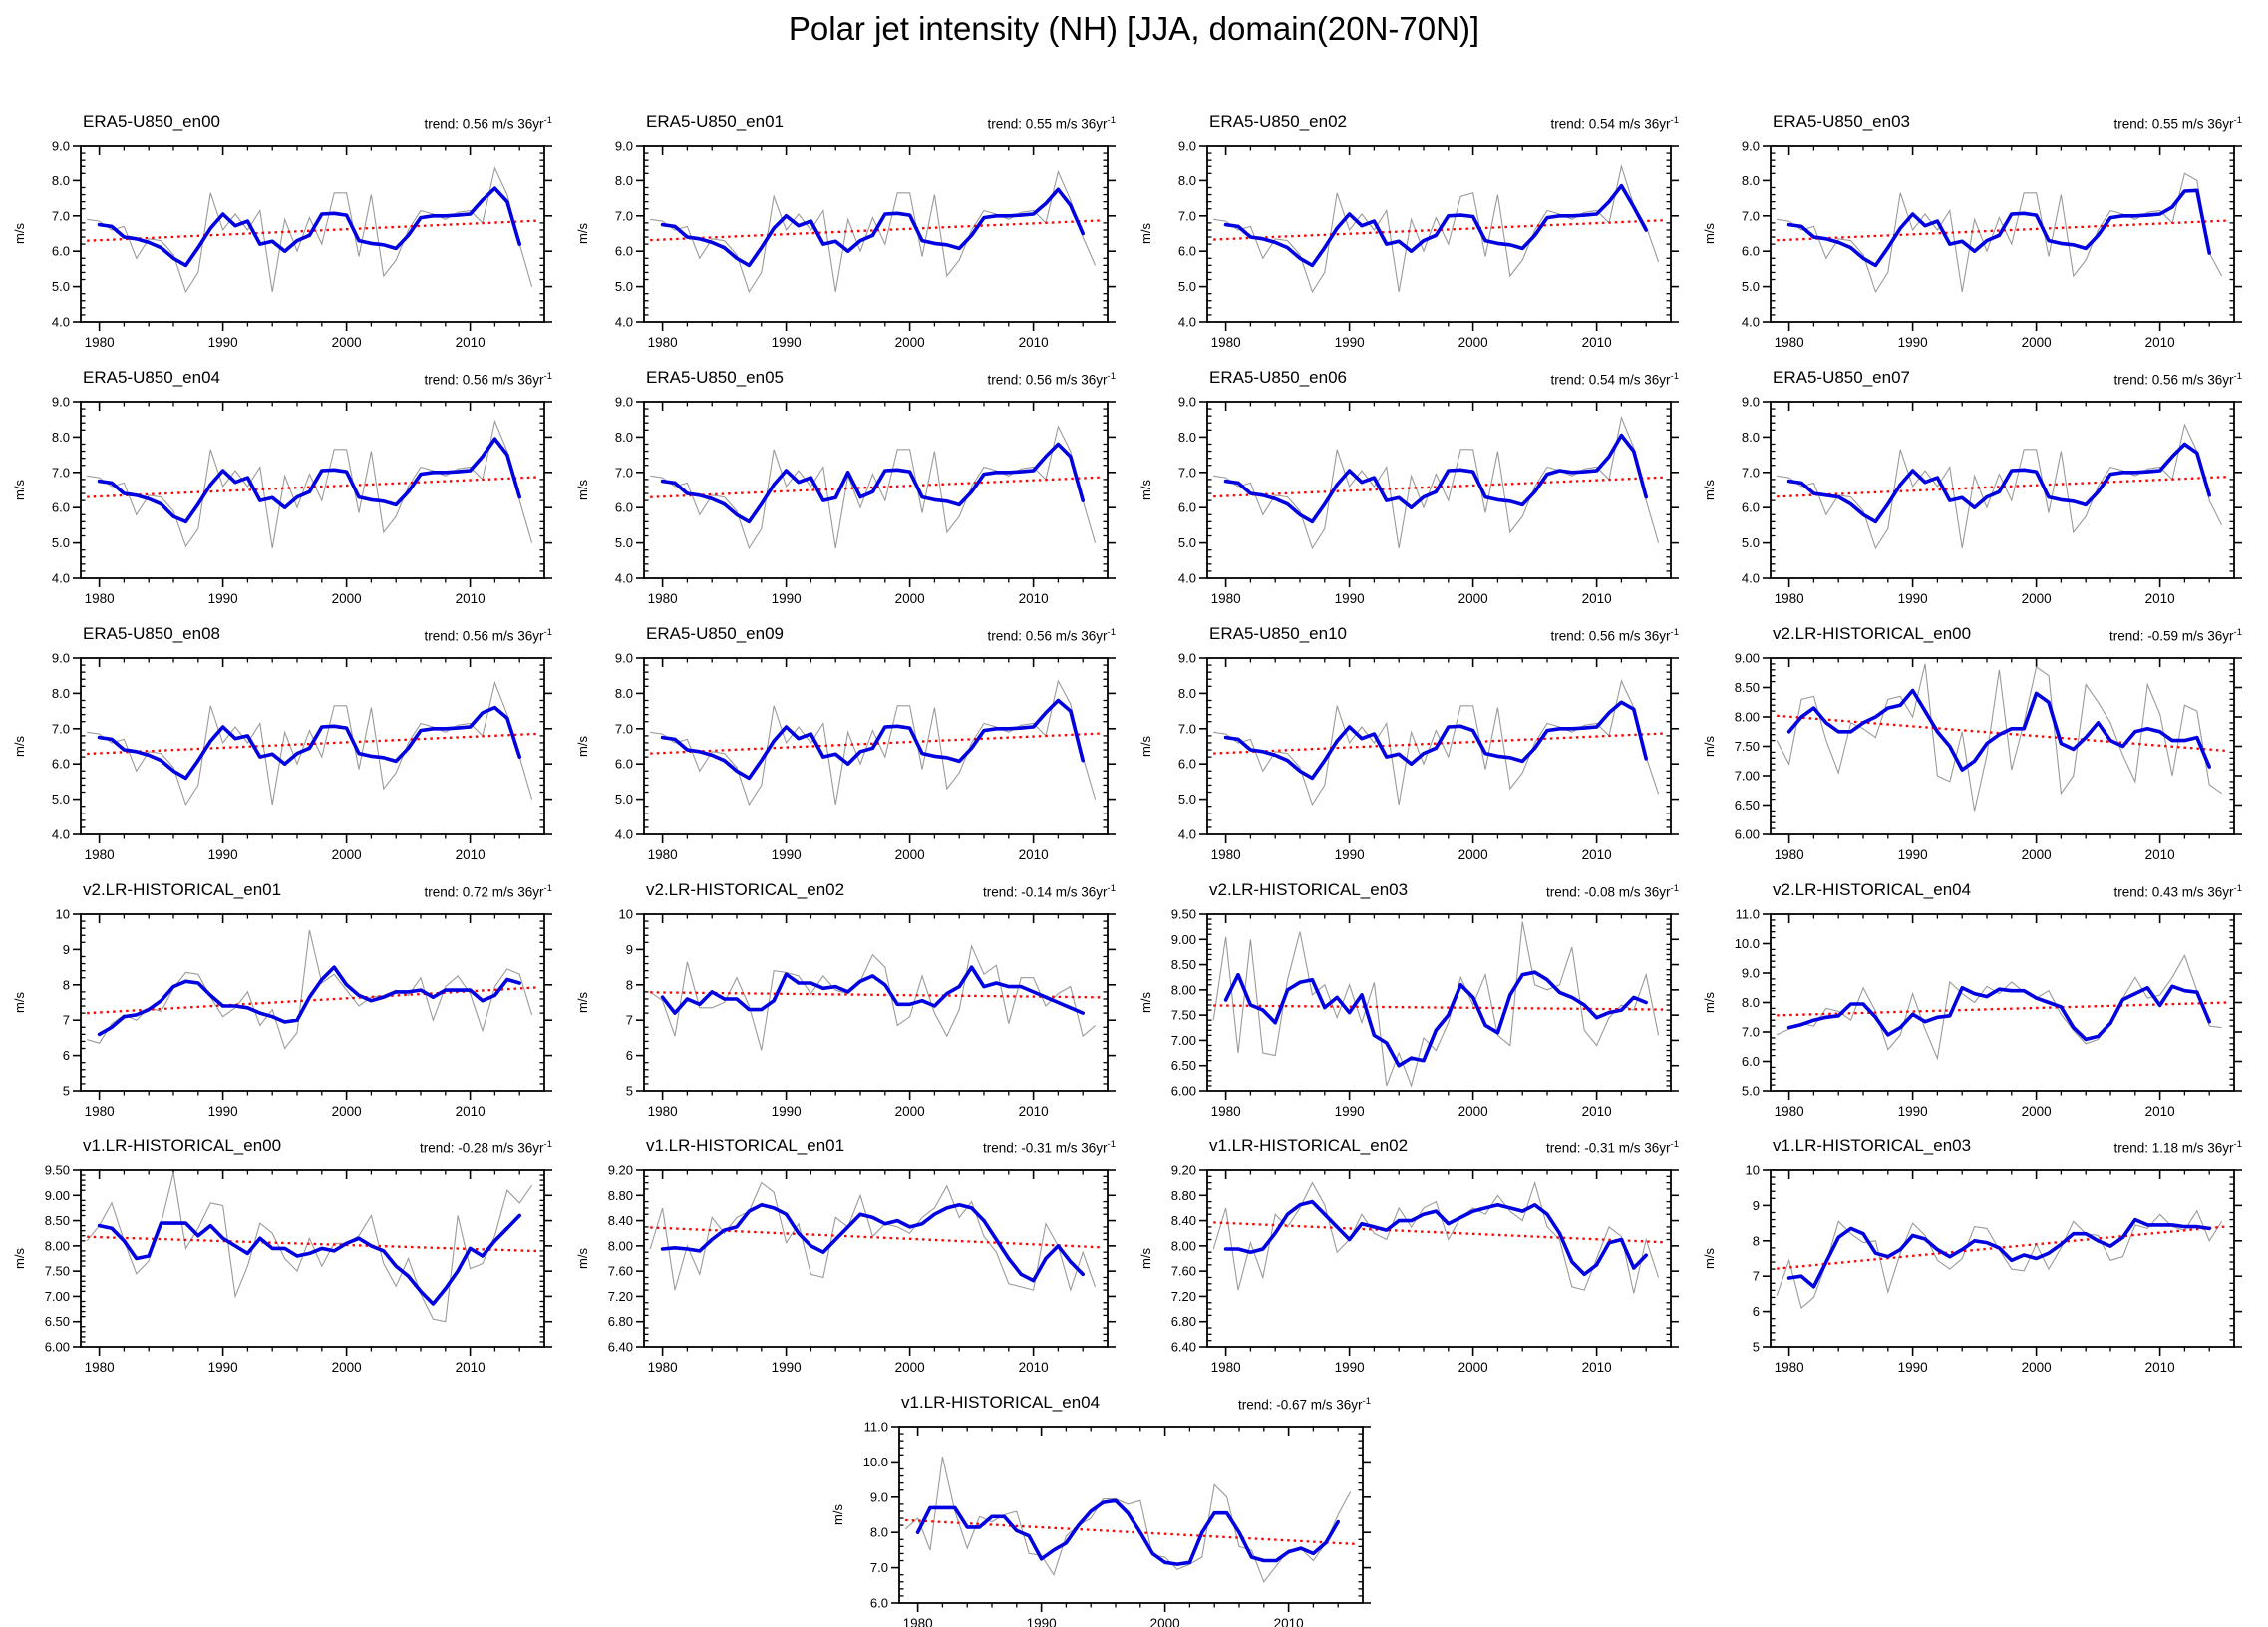  What do you see at coordinates (61, 542) in the screenshot?
I see `svg-text: 5.0` at bounding box center [61, 542].